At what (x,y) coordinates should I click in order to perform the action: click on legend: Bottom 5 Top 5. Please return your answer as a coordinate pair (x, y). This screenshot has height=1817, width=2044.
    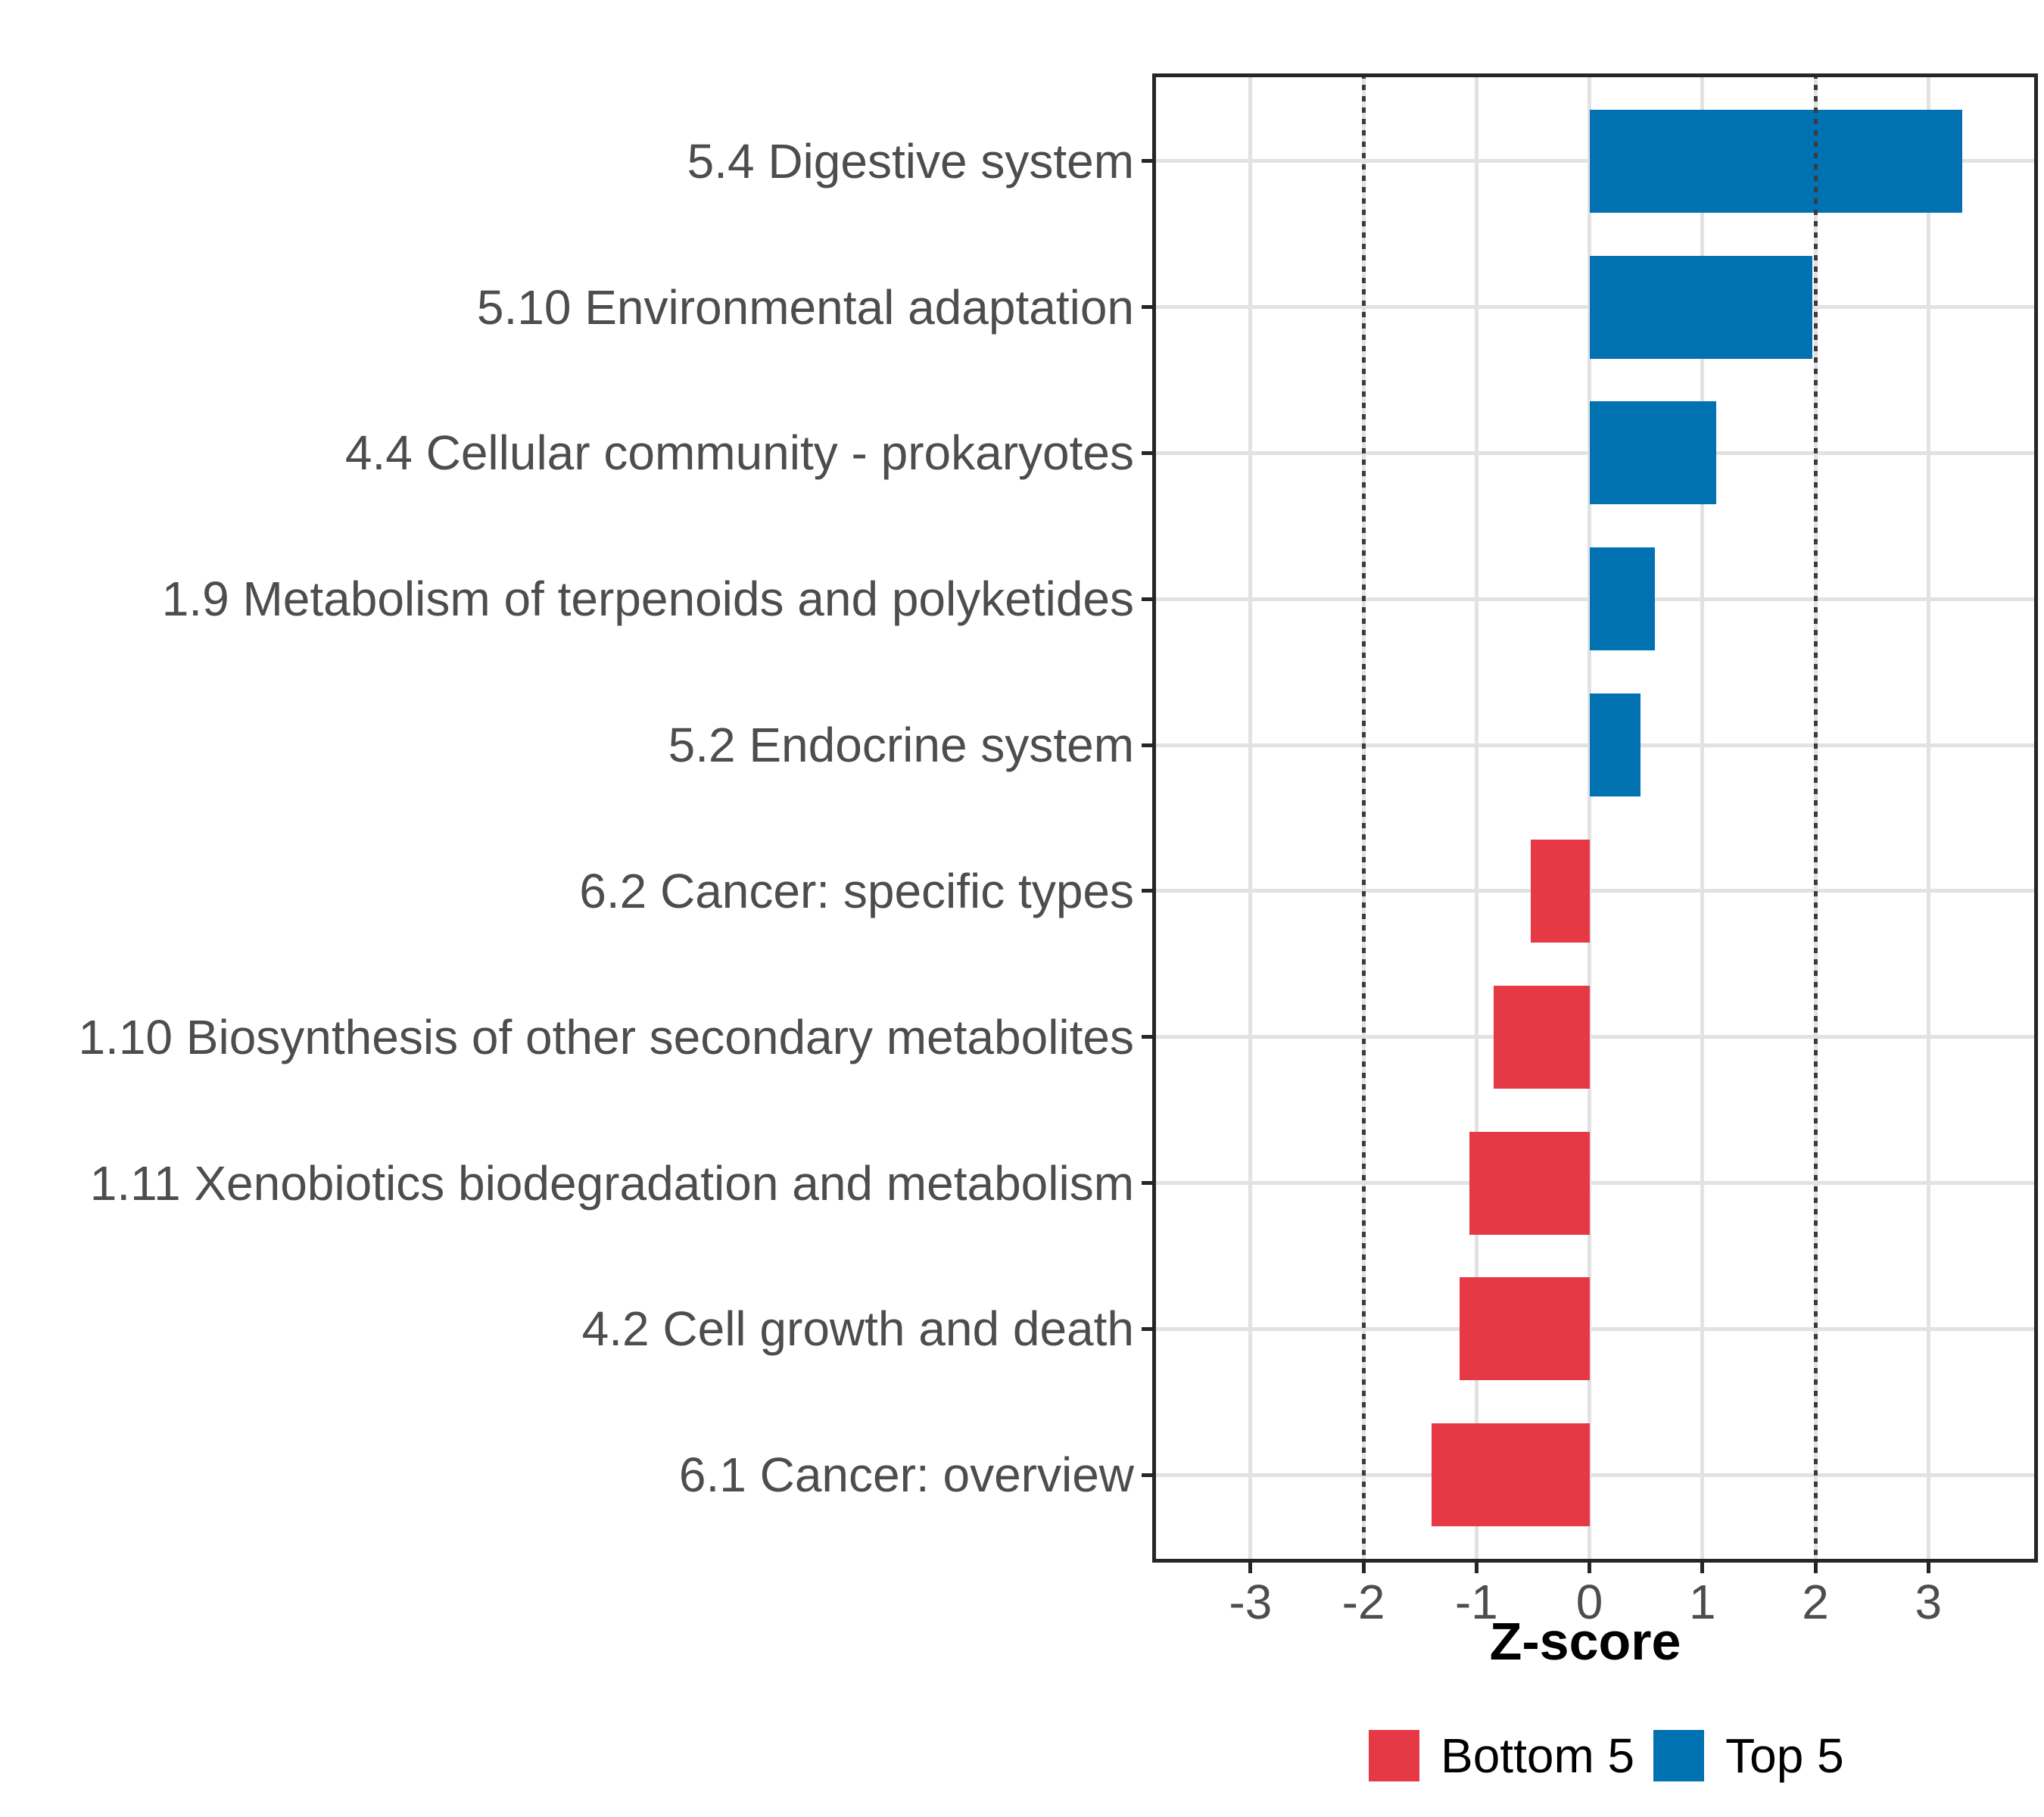
    Looking at the image, I should click on (1606, 1755).